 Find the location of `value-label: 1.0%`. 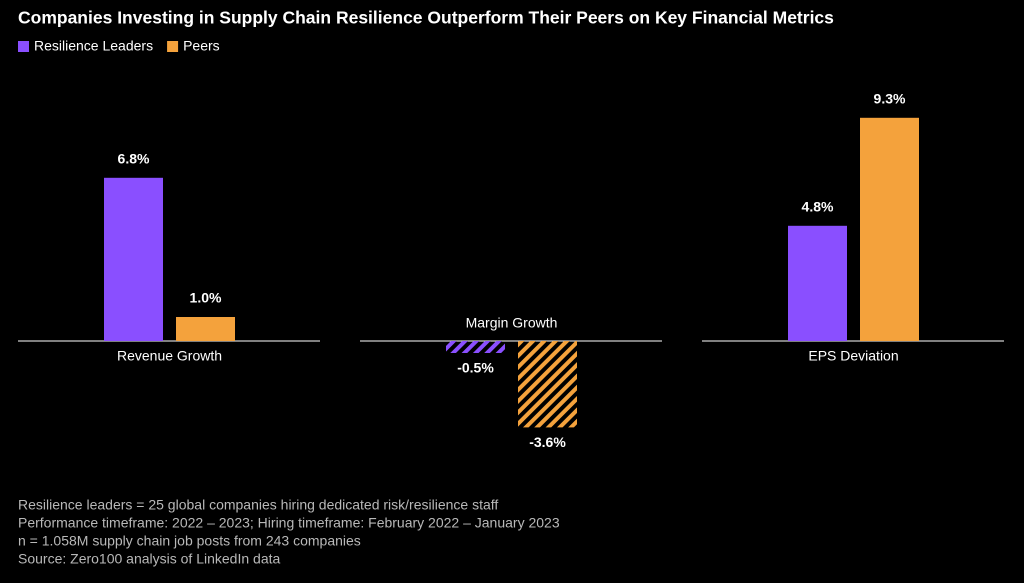

value-label: 1.0% is located at coordinates (206, 298).